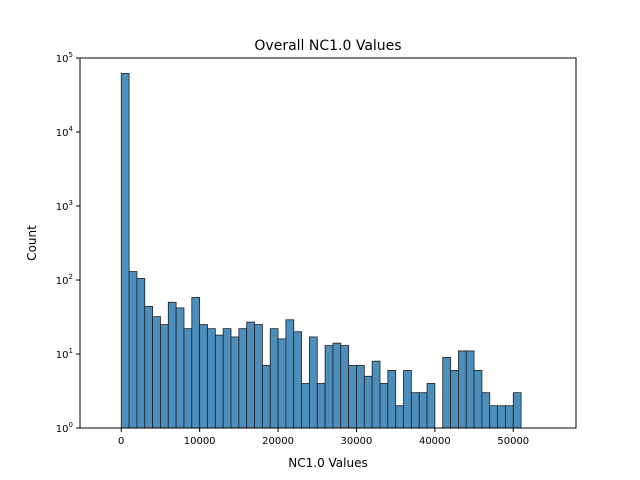 This screenshot has width=640, height=480. I want to click on y-tick-label: 10⁴, so click(65, 132).